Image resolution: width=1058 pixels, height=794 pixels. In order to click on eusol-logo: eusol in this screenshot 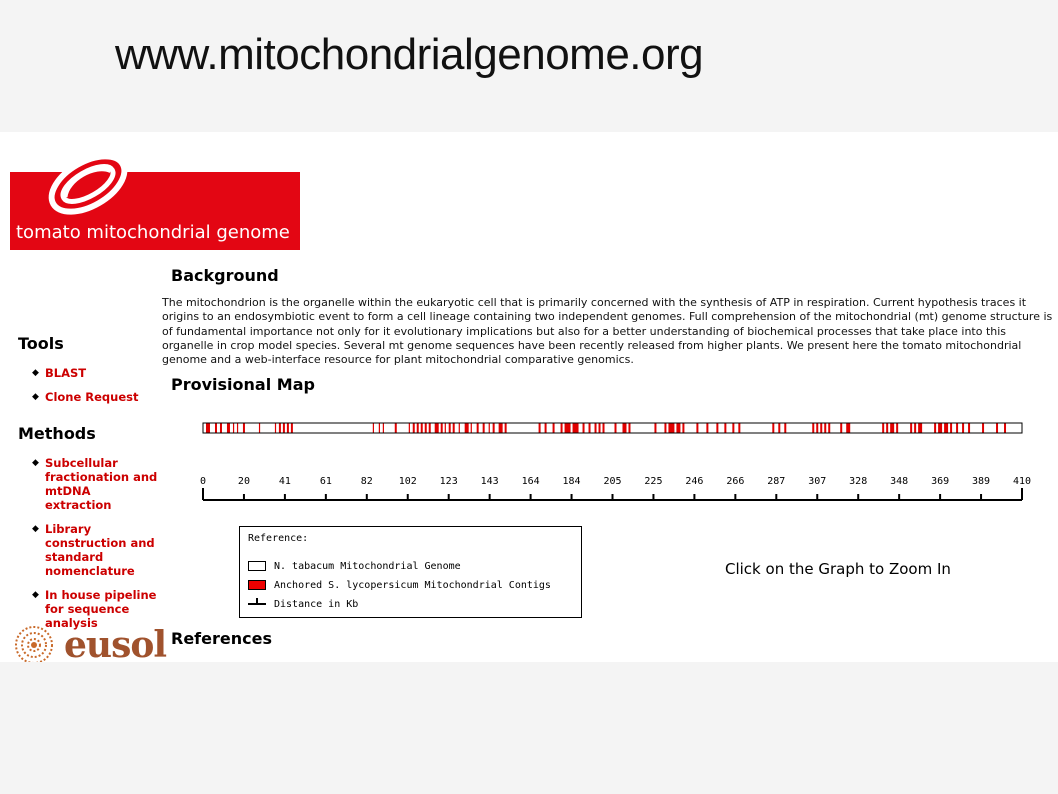, I will do `click(87, 643)`.